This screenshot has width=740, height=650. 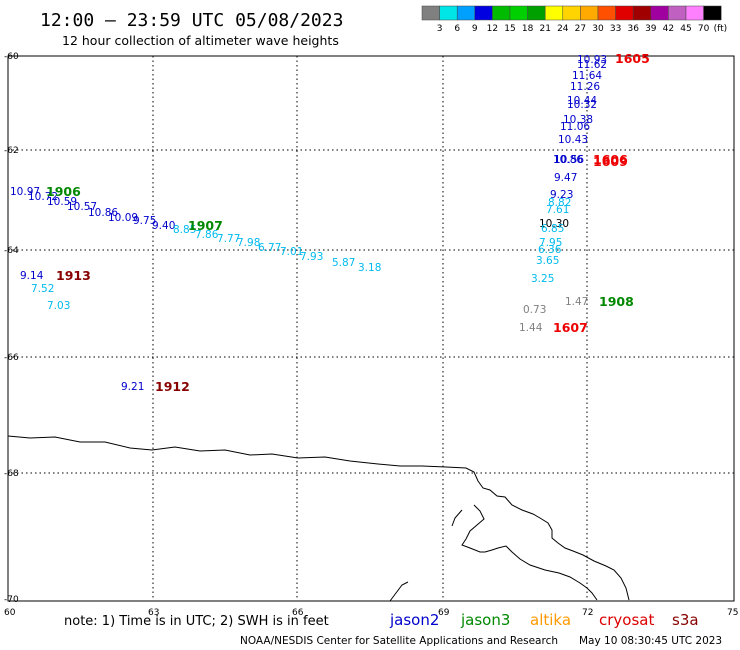 I want to click on pass-number: 1606, so click(x=610, y=159).